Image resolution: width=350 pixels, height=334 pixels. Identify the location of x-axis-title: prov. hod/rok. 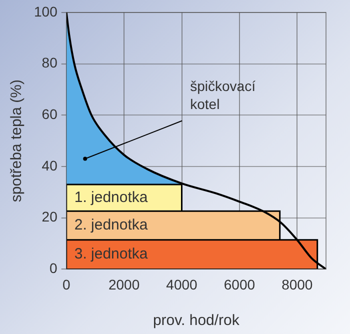
(196, 321).